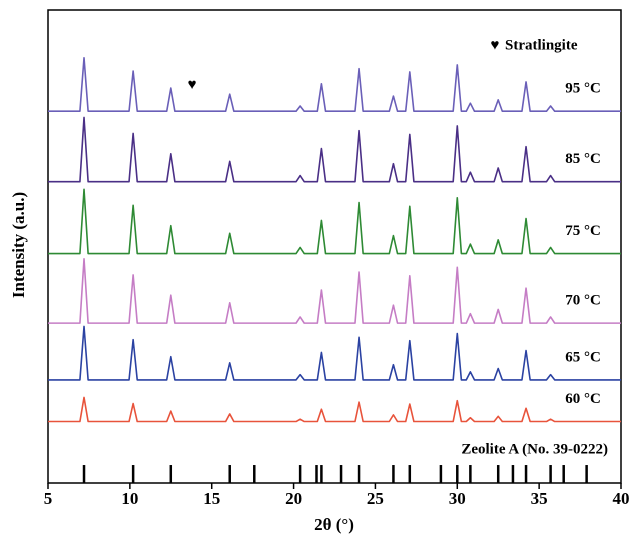 Image resolution: width=636 pixels, height=539 pixels. I want to click on series-label: 70 °C, so click(583, 301).